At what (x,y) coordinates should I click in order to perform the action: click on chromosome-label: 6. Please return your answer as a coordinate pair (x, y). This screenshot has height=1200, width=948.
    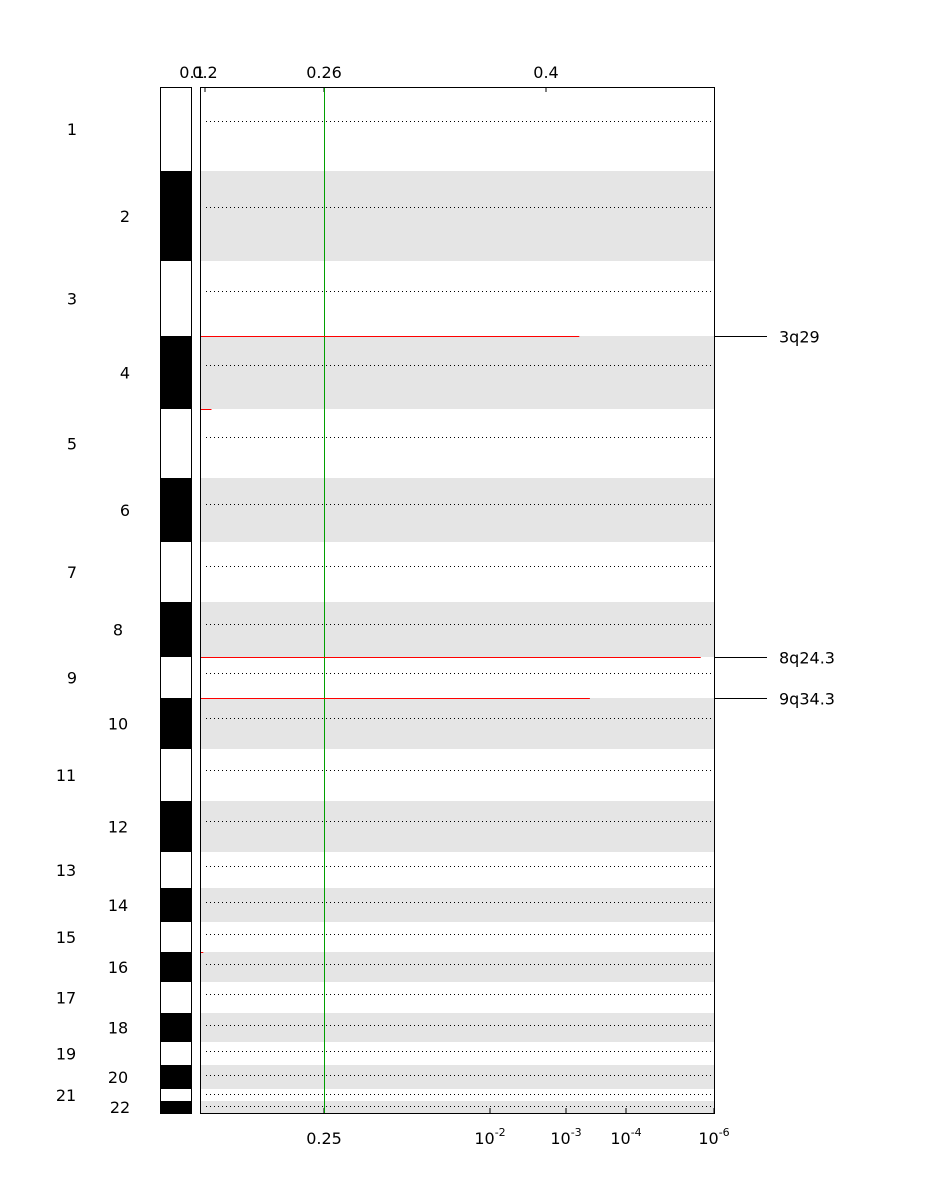
    Looking at the image, I should click on (125, 510).